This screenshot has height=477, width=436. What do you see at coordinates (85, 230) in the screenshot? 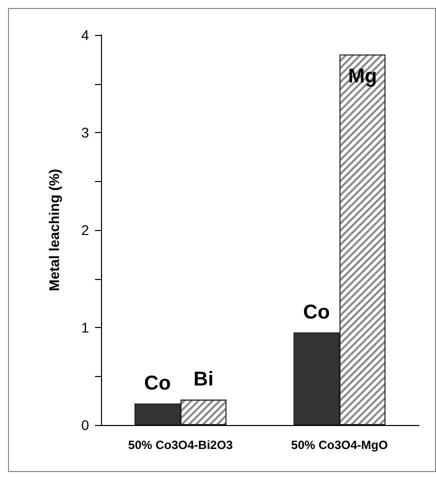
I see `y-tick-label: 2` at bounding box center [85, 230].